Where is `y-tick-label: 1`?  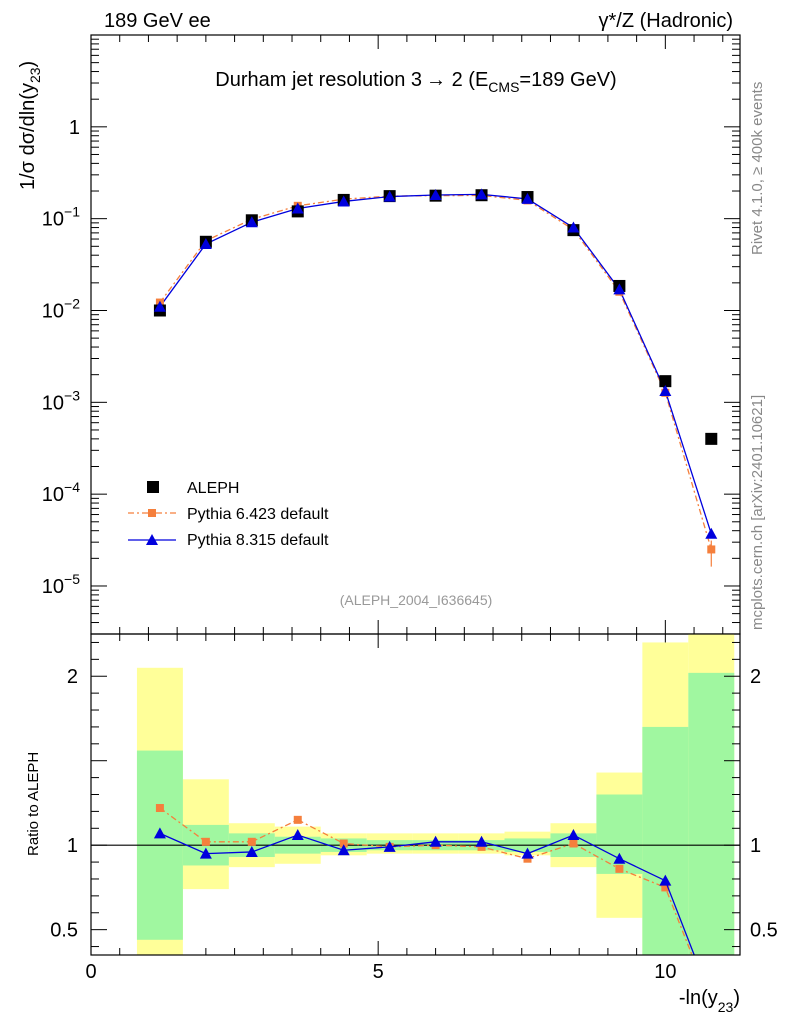 y-tick-label: 1 is located at coordinates (74, 128).